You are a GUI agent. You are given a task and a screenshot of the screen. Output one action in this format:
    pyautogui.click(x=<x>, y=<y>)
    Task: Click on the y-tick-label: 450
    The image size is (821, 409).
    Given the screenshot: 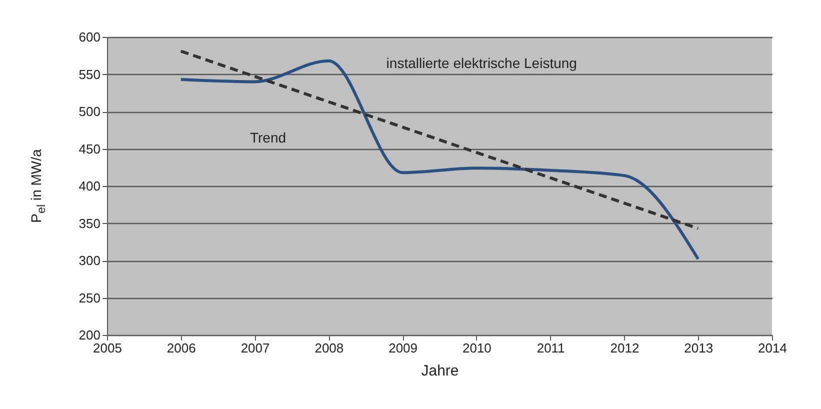 What is the action you would take?
    pyautogui.click(x=89, y=148)
    